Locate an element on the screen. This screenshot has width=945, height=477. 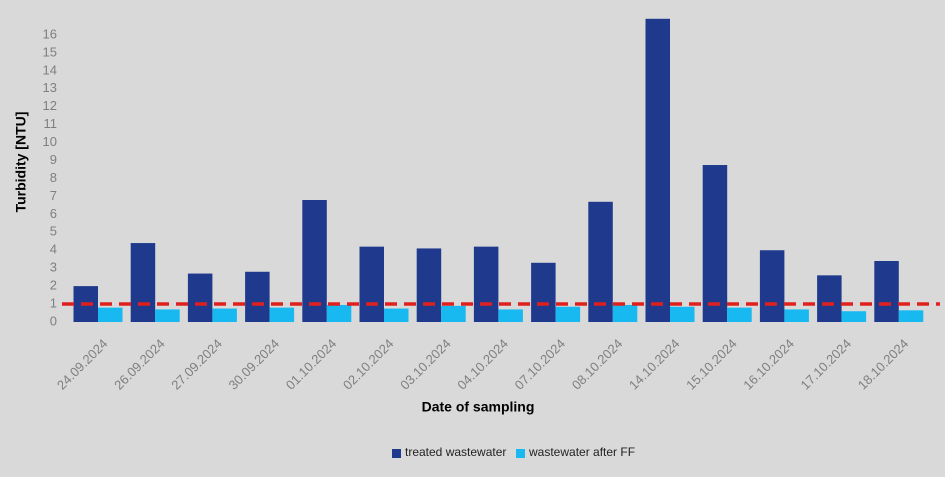
x-tick-label: 03.10.2024 is located at coordinates (425, 364).